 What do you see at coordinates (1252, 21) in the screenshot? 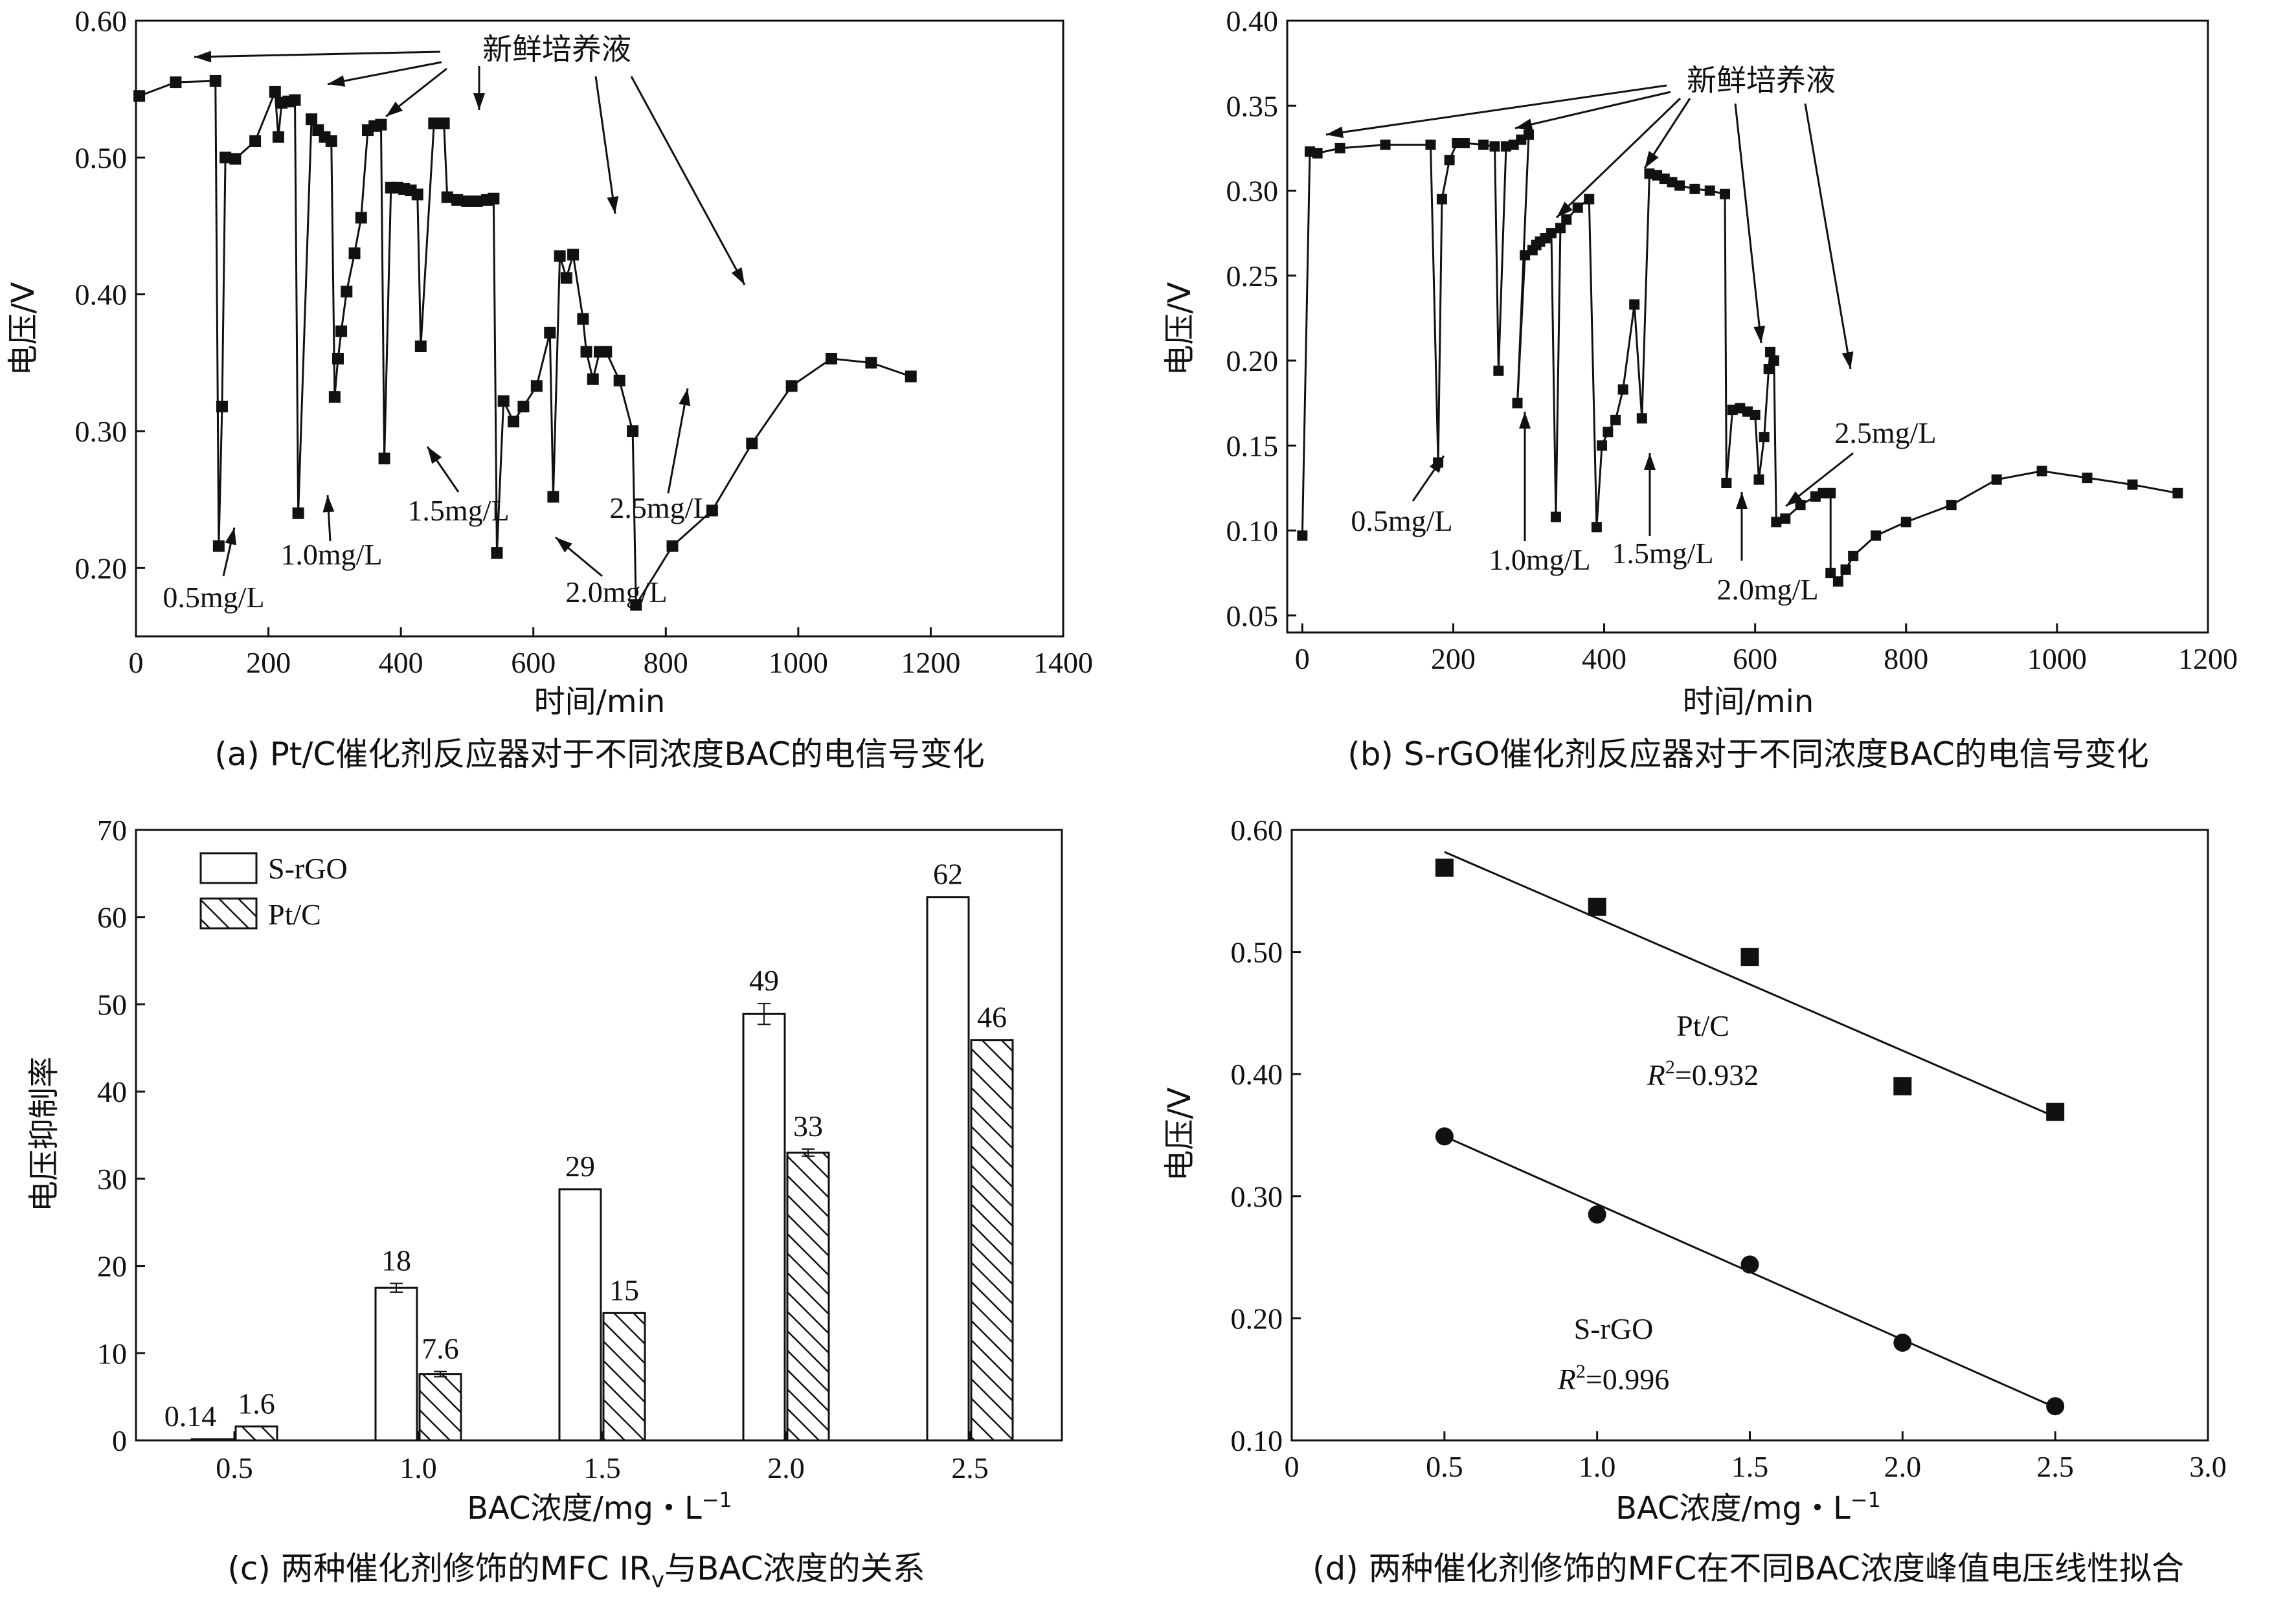
I see `y-tick-label: 0.40` at bounding box center [1252, 21].